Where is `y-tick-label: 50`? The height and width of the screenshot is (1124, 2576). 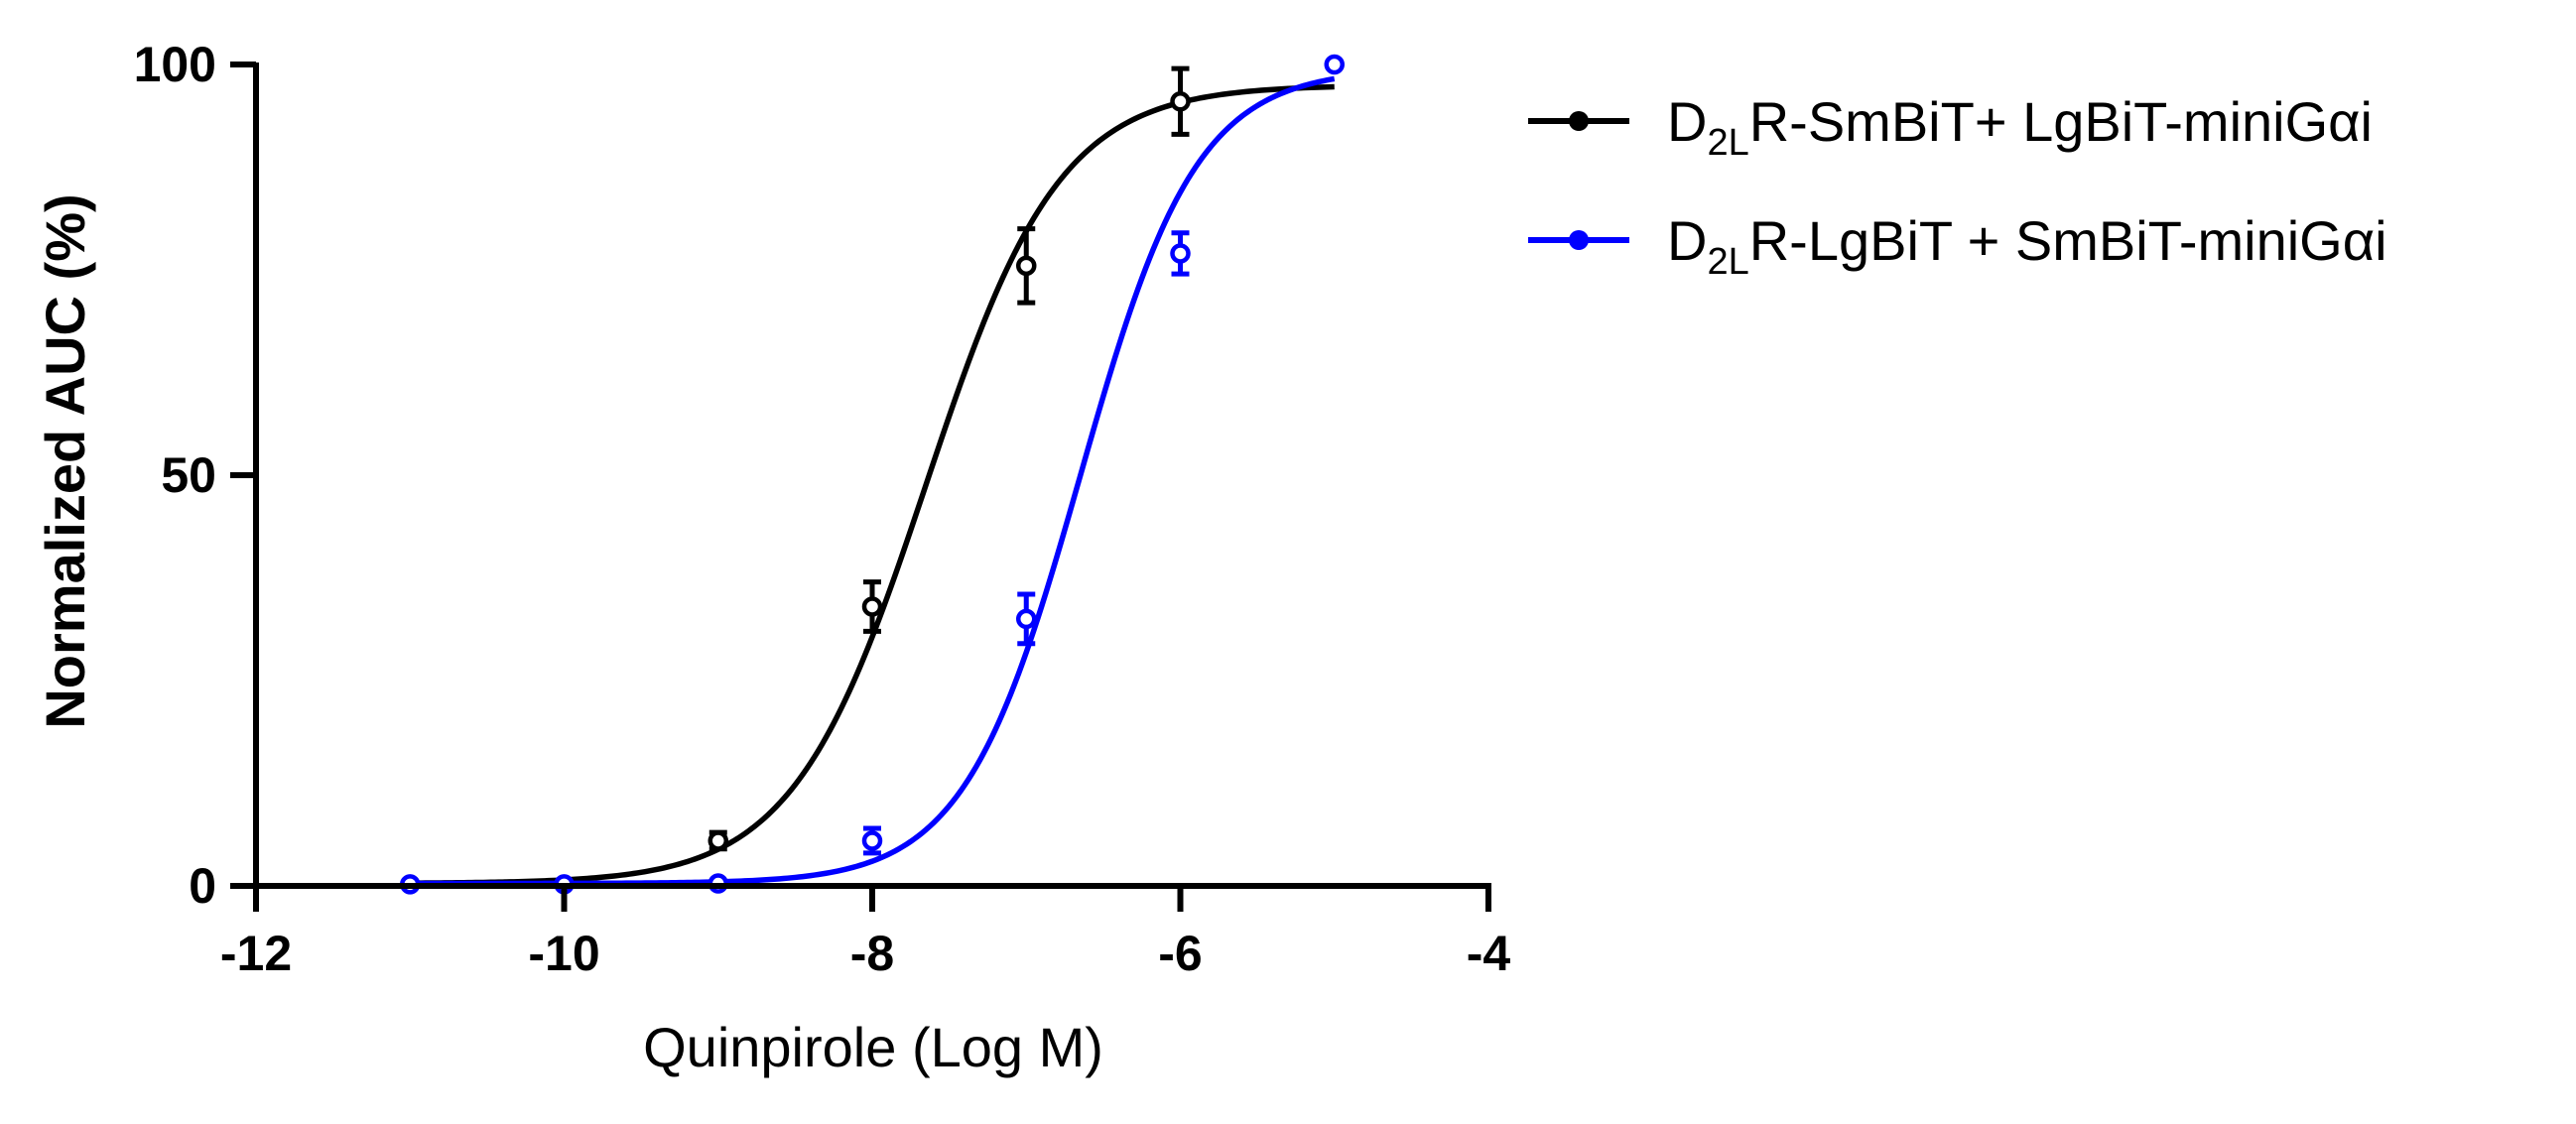 y-tick-label: 50 is located at coordinates (189, 475).